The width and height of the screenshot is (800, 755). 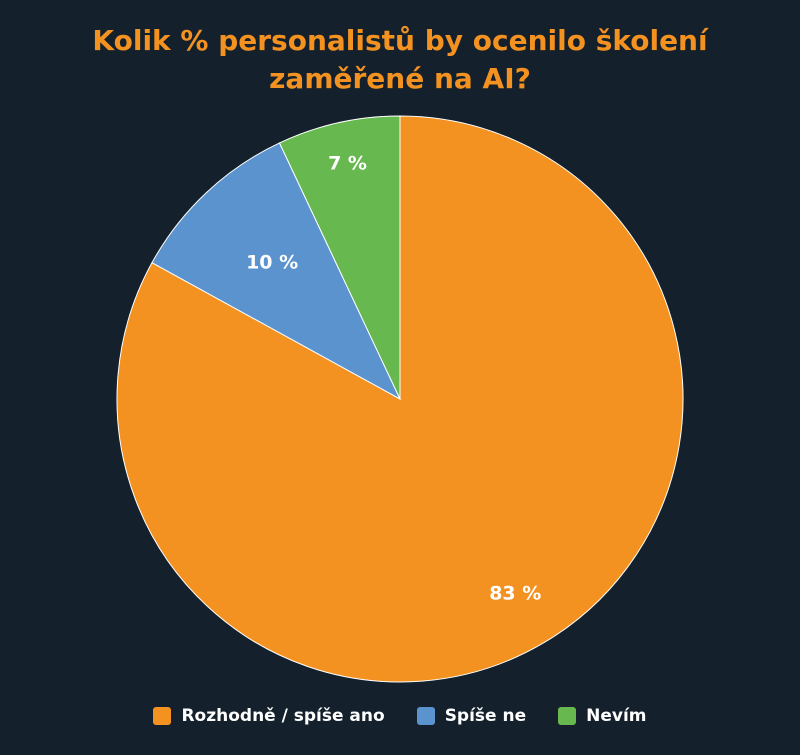 I want to click on legend-swatch-spise-ne, so click(x=425, y=716).